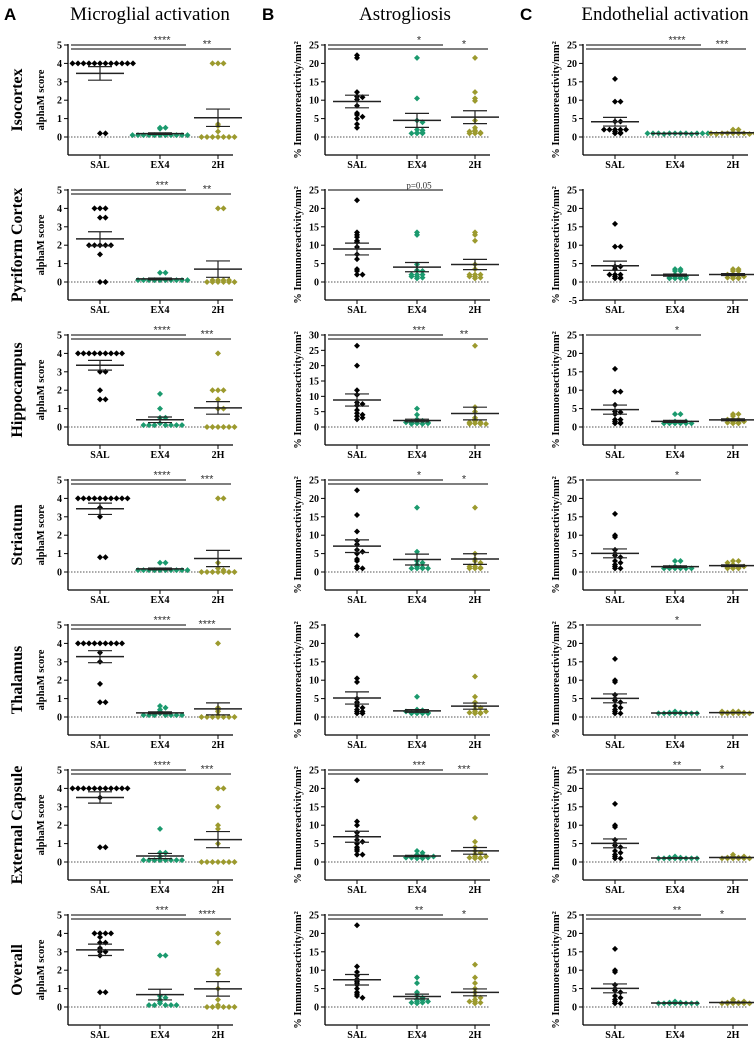 The image size is (754, 1044). What do you see at coordinates (417, 745) in the screenshot?
I see `x-tick-label: EX4` at bounding box center [417, 745].